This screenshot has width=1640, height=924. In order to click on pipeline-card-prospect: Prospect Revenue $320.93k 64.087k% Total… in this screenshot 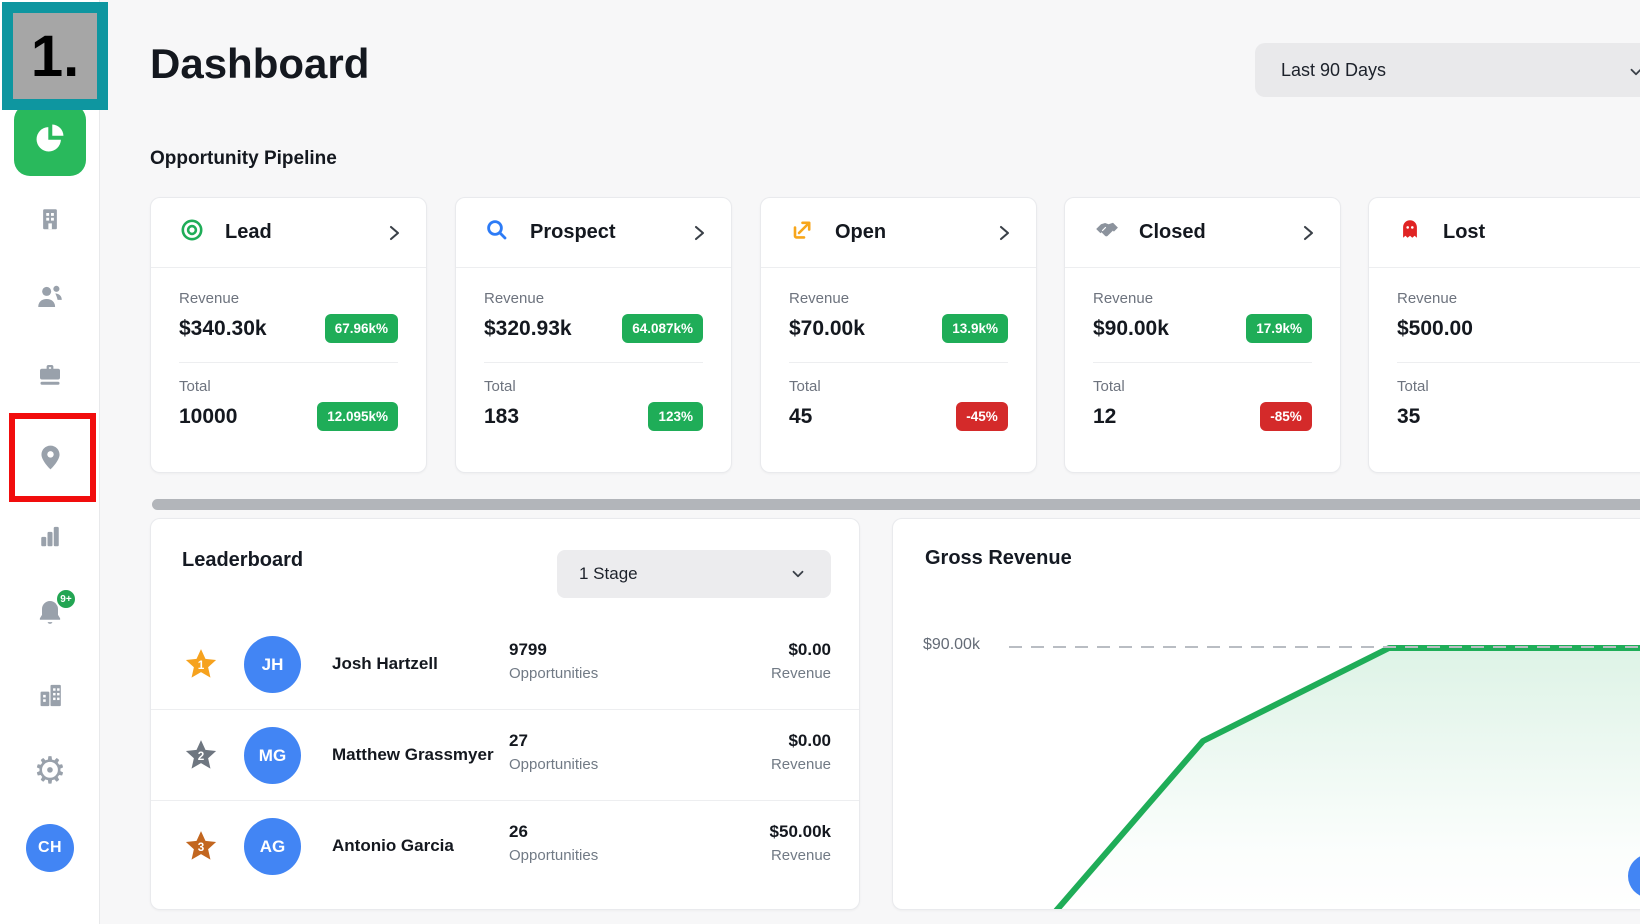, I will do `click(593, 335)`.